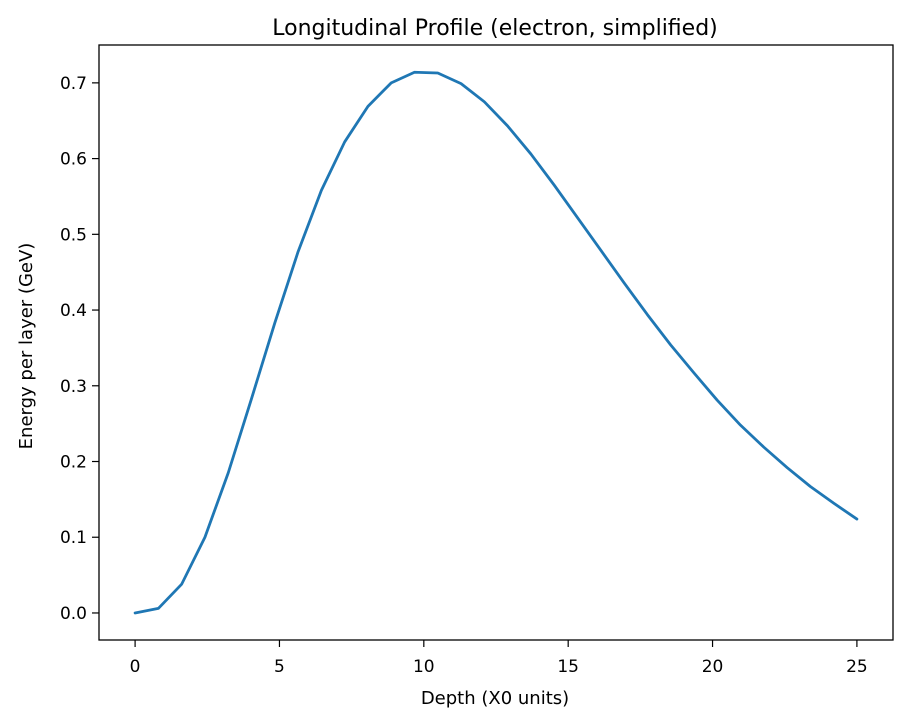 This screenshot has height=727, width=908. Describe the element at coordinates (73, 84) in the screenshot. I see `y-tick-label: 0.7` at that location.